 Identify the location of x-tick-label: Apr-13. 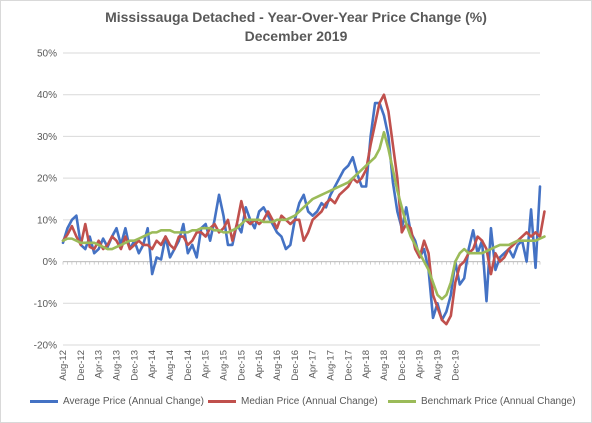
(99, 364).